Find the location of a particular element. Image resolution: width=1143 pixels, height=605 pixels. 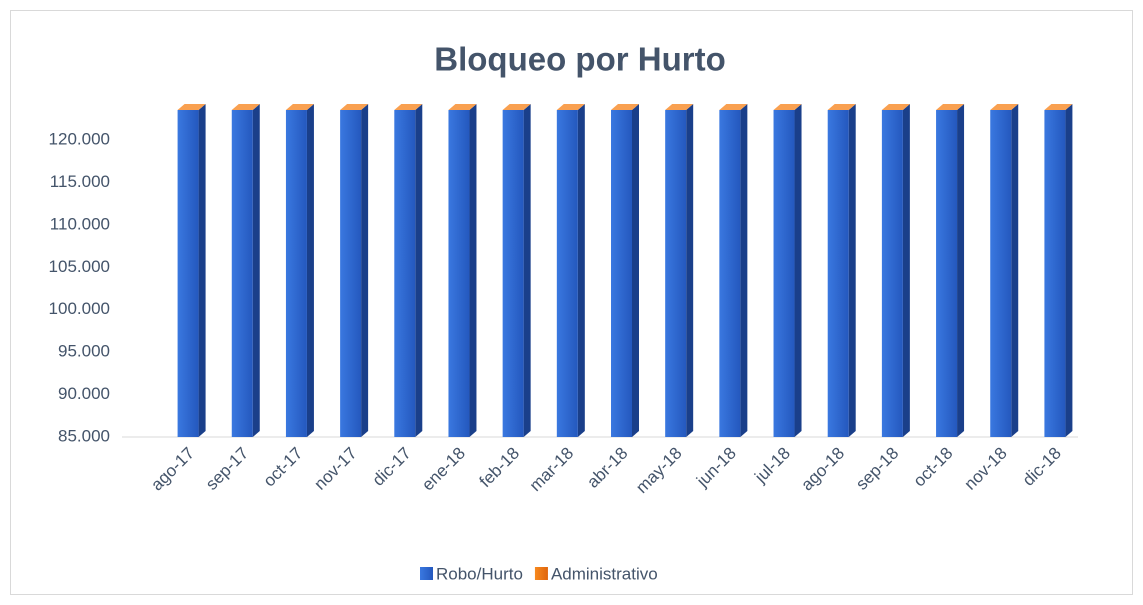

y-tick-label: 95.000 is located at coordinates (84, 351).